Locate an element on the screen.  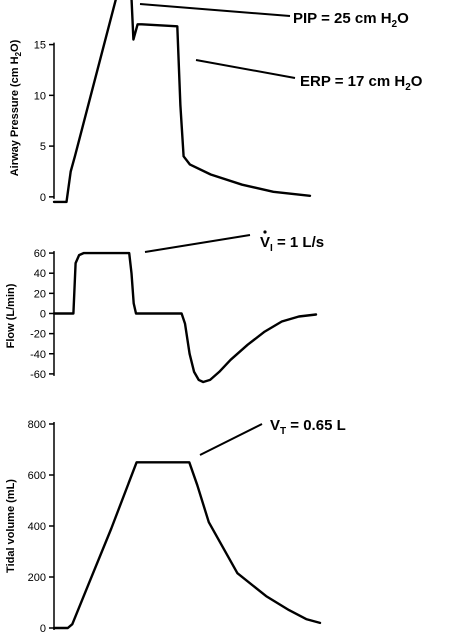
y-tick-label: -60 is located at coordinates (38, 375).